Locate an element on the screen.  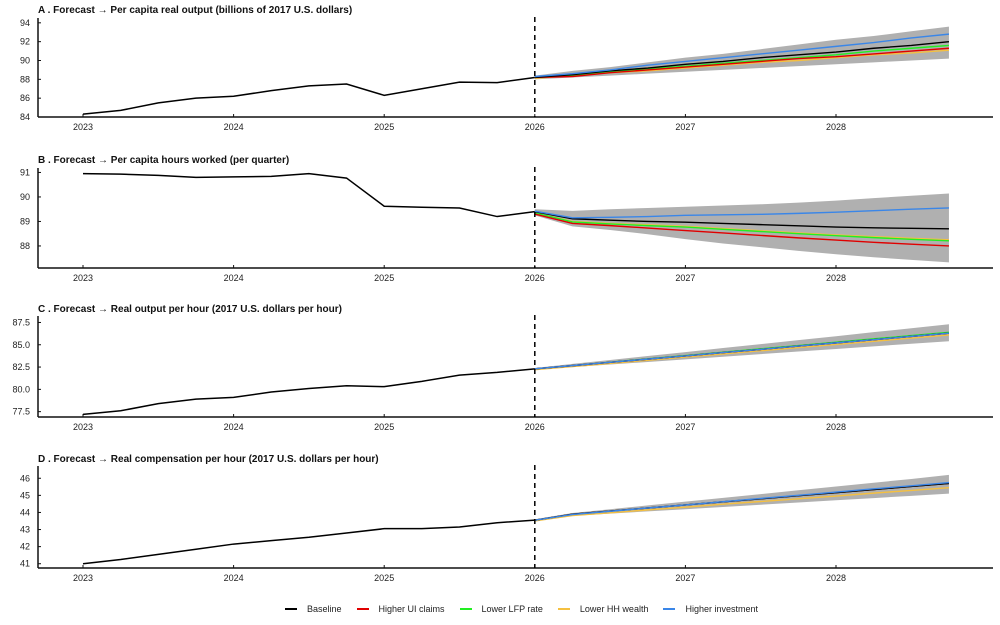
legend-item-higher-investment: Higher investment is located at coordinates (710, 609).